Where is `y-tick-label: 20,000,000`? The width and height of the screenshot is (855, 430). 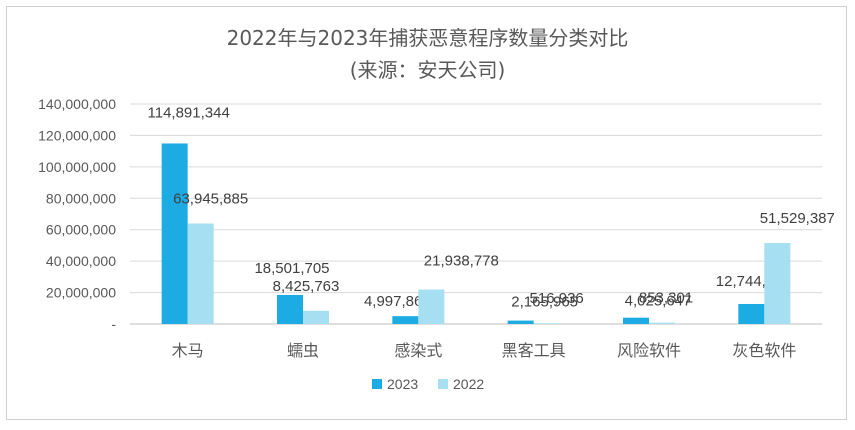 y-tick-label: 20,000,000 is located at coordinates (81, 293).